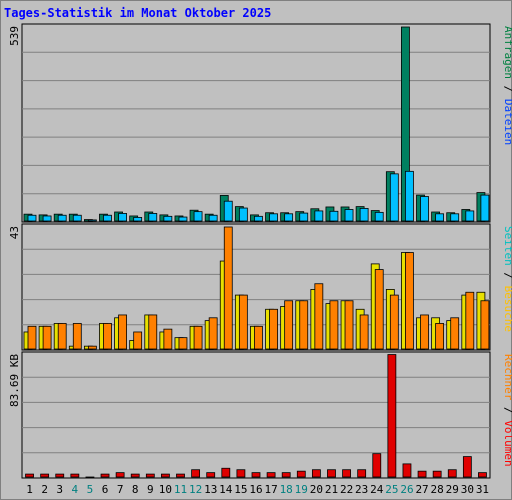 The image size is (512, 500). What do you see at coordinates (165, 489) in the screenshot?
I see `x-tick-label-day-10: 10` at bounding box center [165, 489].